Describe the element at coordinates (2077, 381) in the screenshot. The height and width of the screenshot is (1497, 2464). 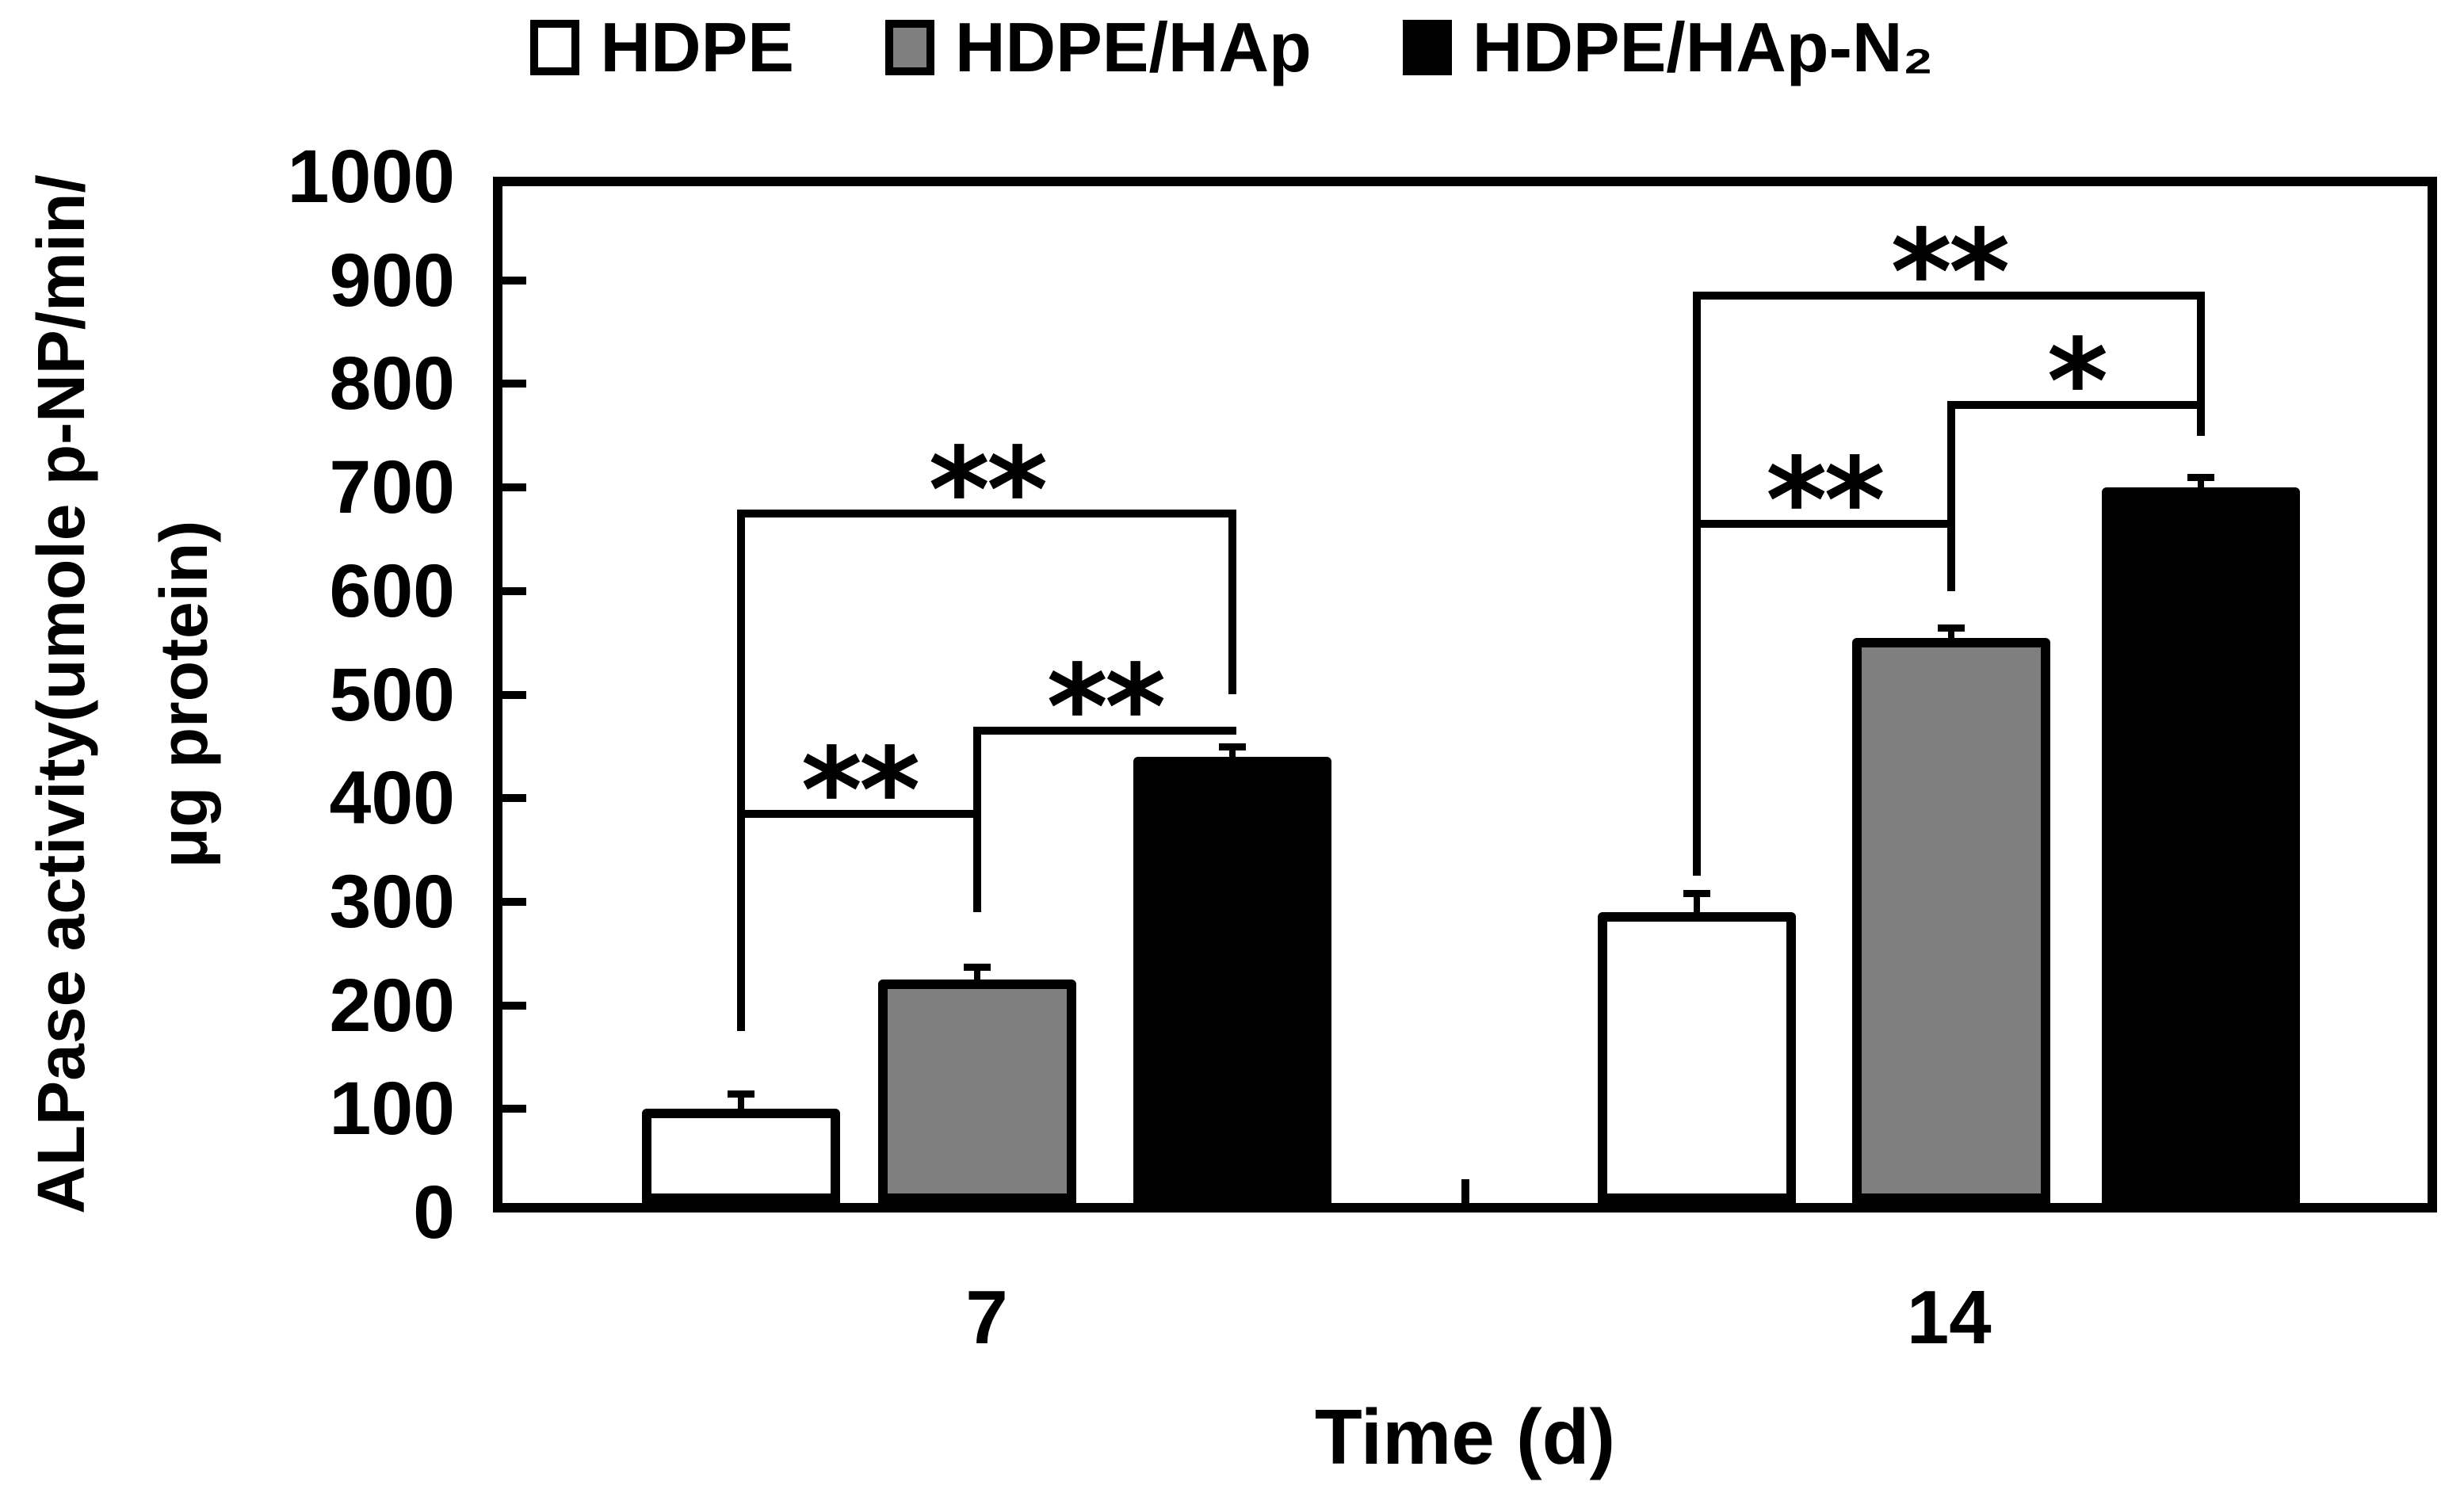
I see `sig-label: *` at that location.